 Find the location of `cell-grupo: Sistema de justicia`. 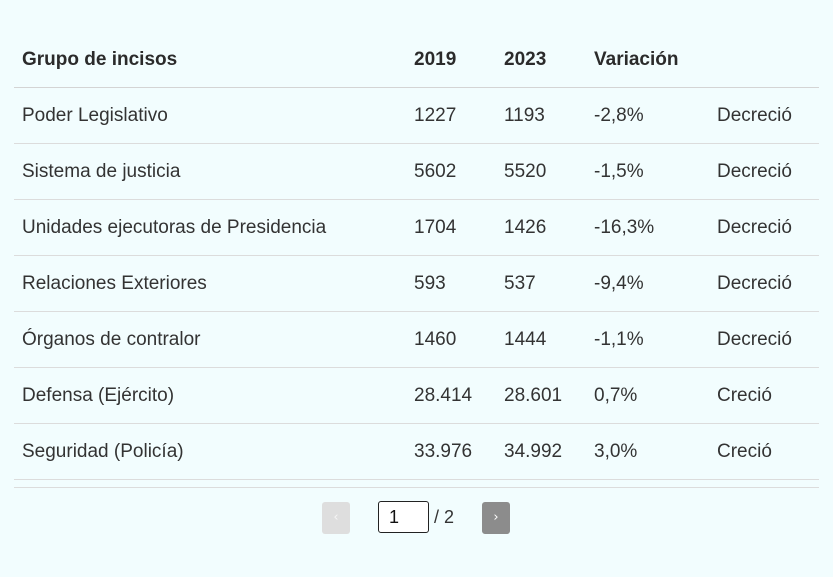

cell-grupo: Sistema de justicia is located at coordinates (210, 171).